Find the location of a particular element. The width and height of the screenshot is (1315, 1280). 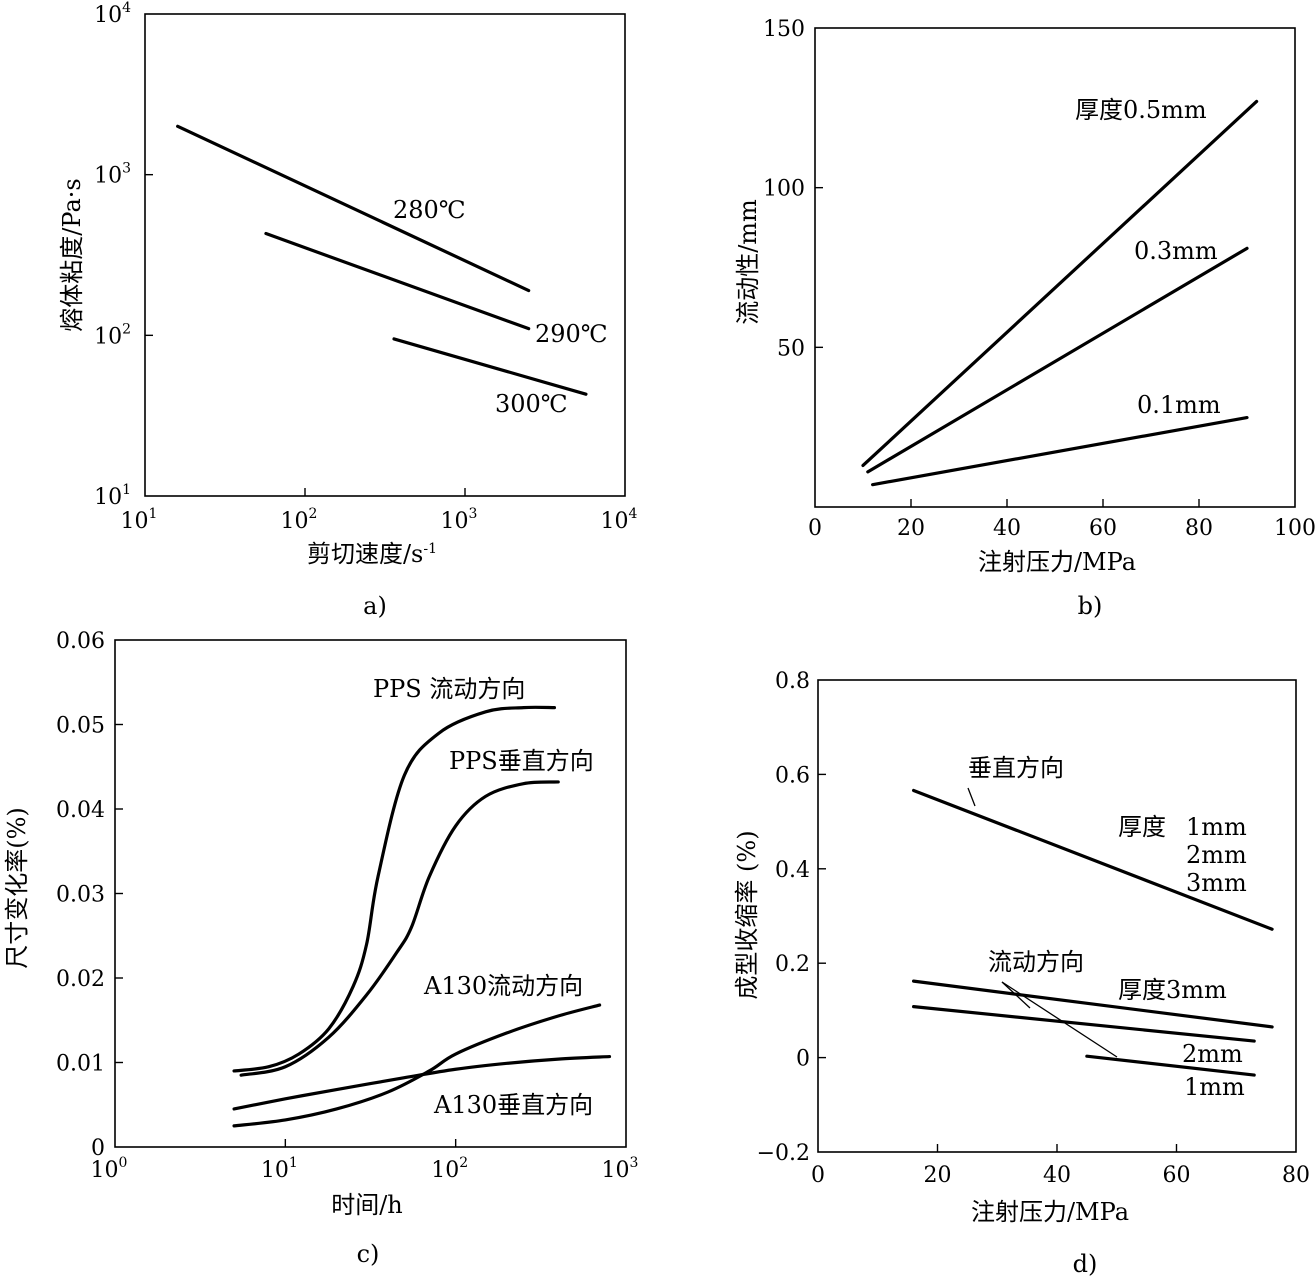

panel-b-xticklabel-0: 0 is located at coordinates (815, 528).